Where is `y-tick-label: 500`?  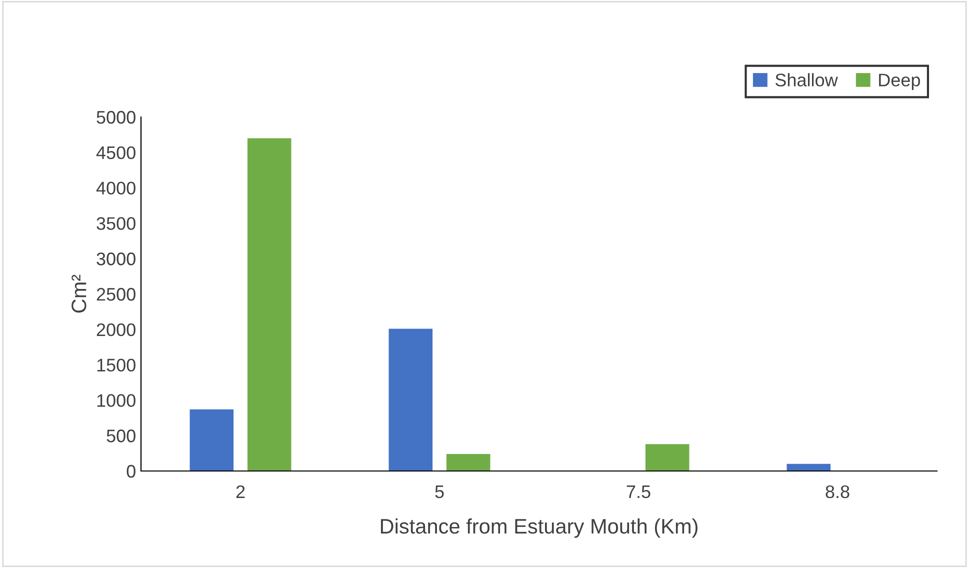 y-tick-label: 500 is located at coordinates (121, 436).